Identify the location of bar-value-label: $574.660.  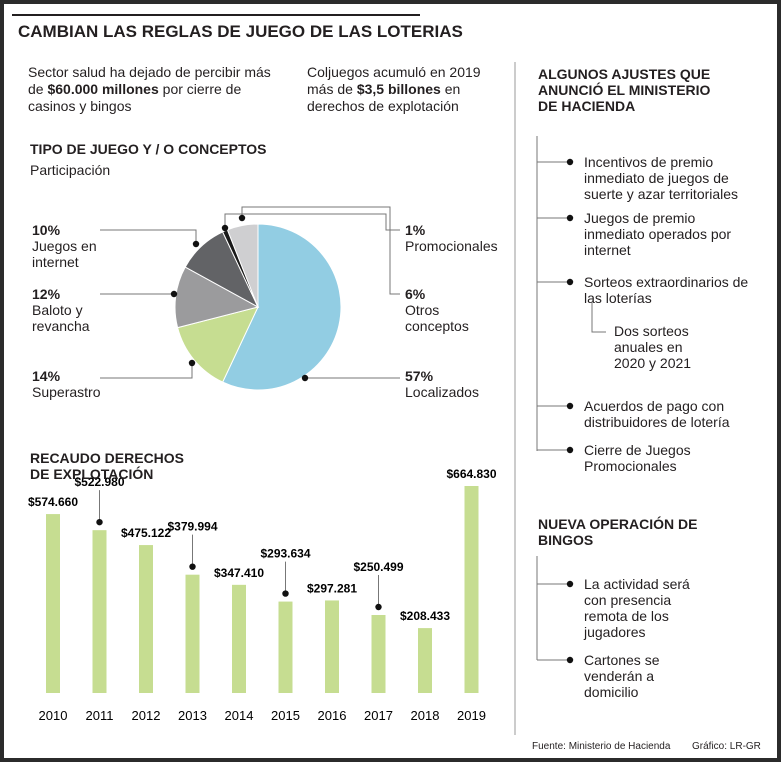
(53, 502).